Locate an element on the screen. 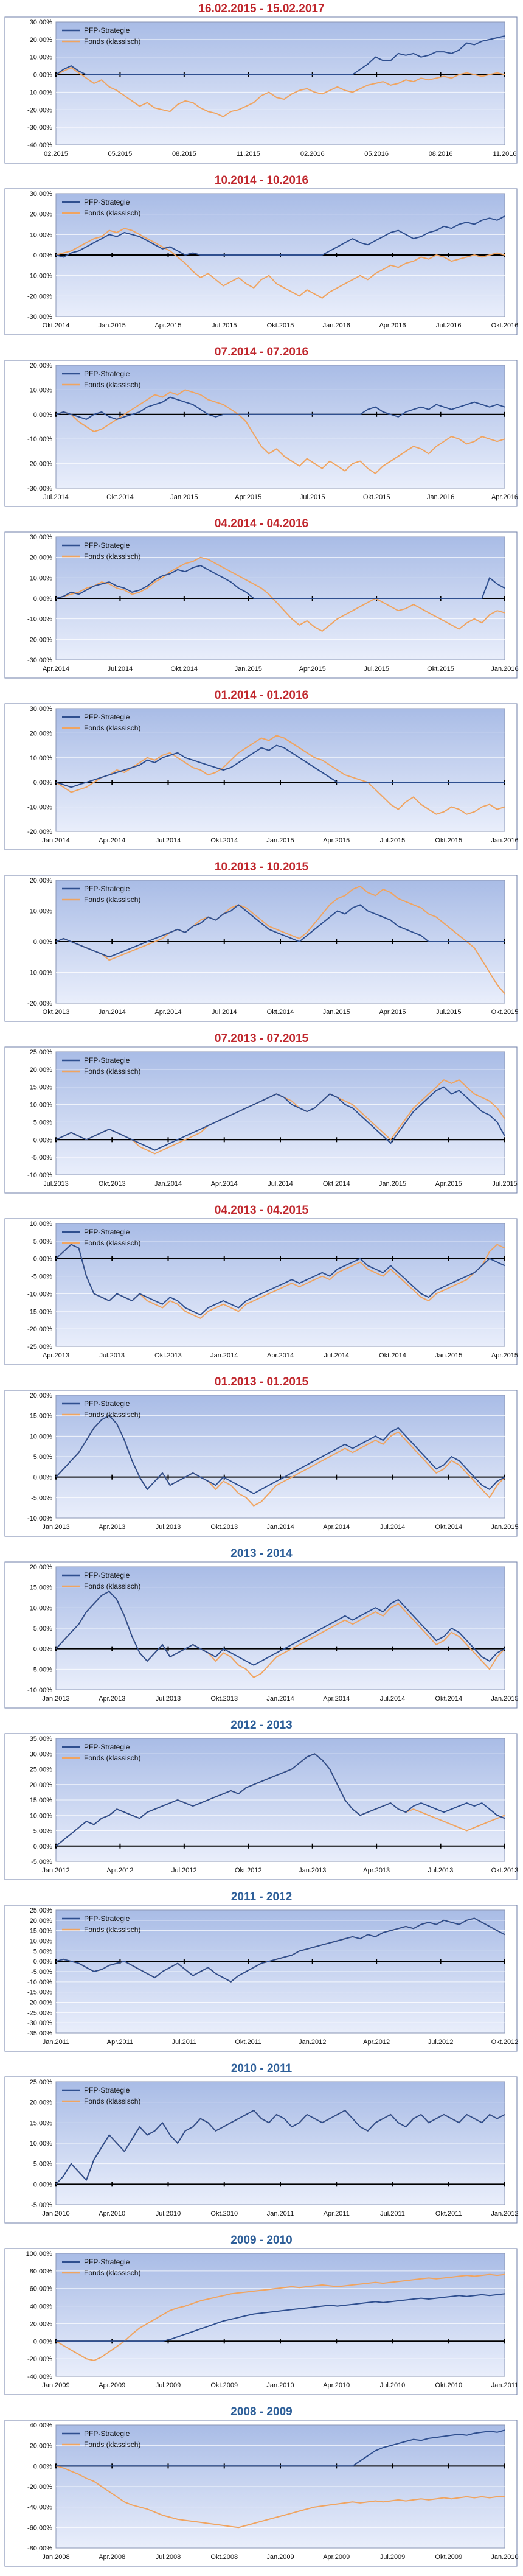 The width and height of the screenshot is (523, 2576). y-tick-label: 15,00% is located at coordinates (41, 1087).